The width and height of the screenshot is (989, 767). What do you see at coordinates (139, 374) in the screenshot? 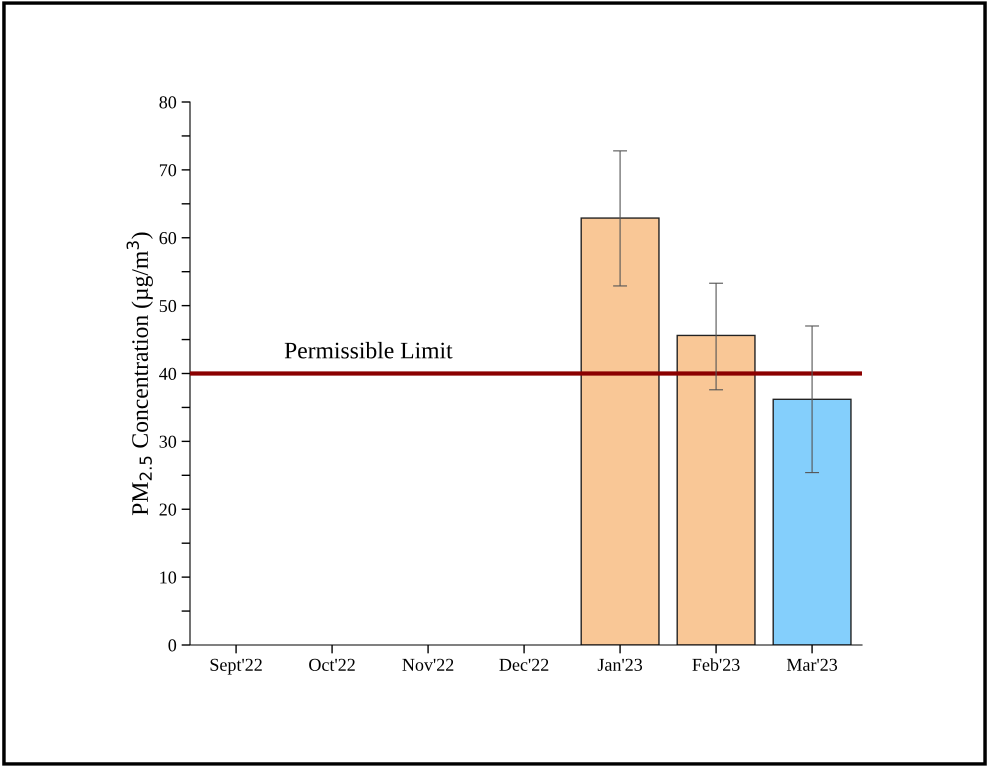
I see `y-axis-title: PM$_{2.5}$ Concentration (µg/m$^{3}$)` at bounding box center [139, 374].